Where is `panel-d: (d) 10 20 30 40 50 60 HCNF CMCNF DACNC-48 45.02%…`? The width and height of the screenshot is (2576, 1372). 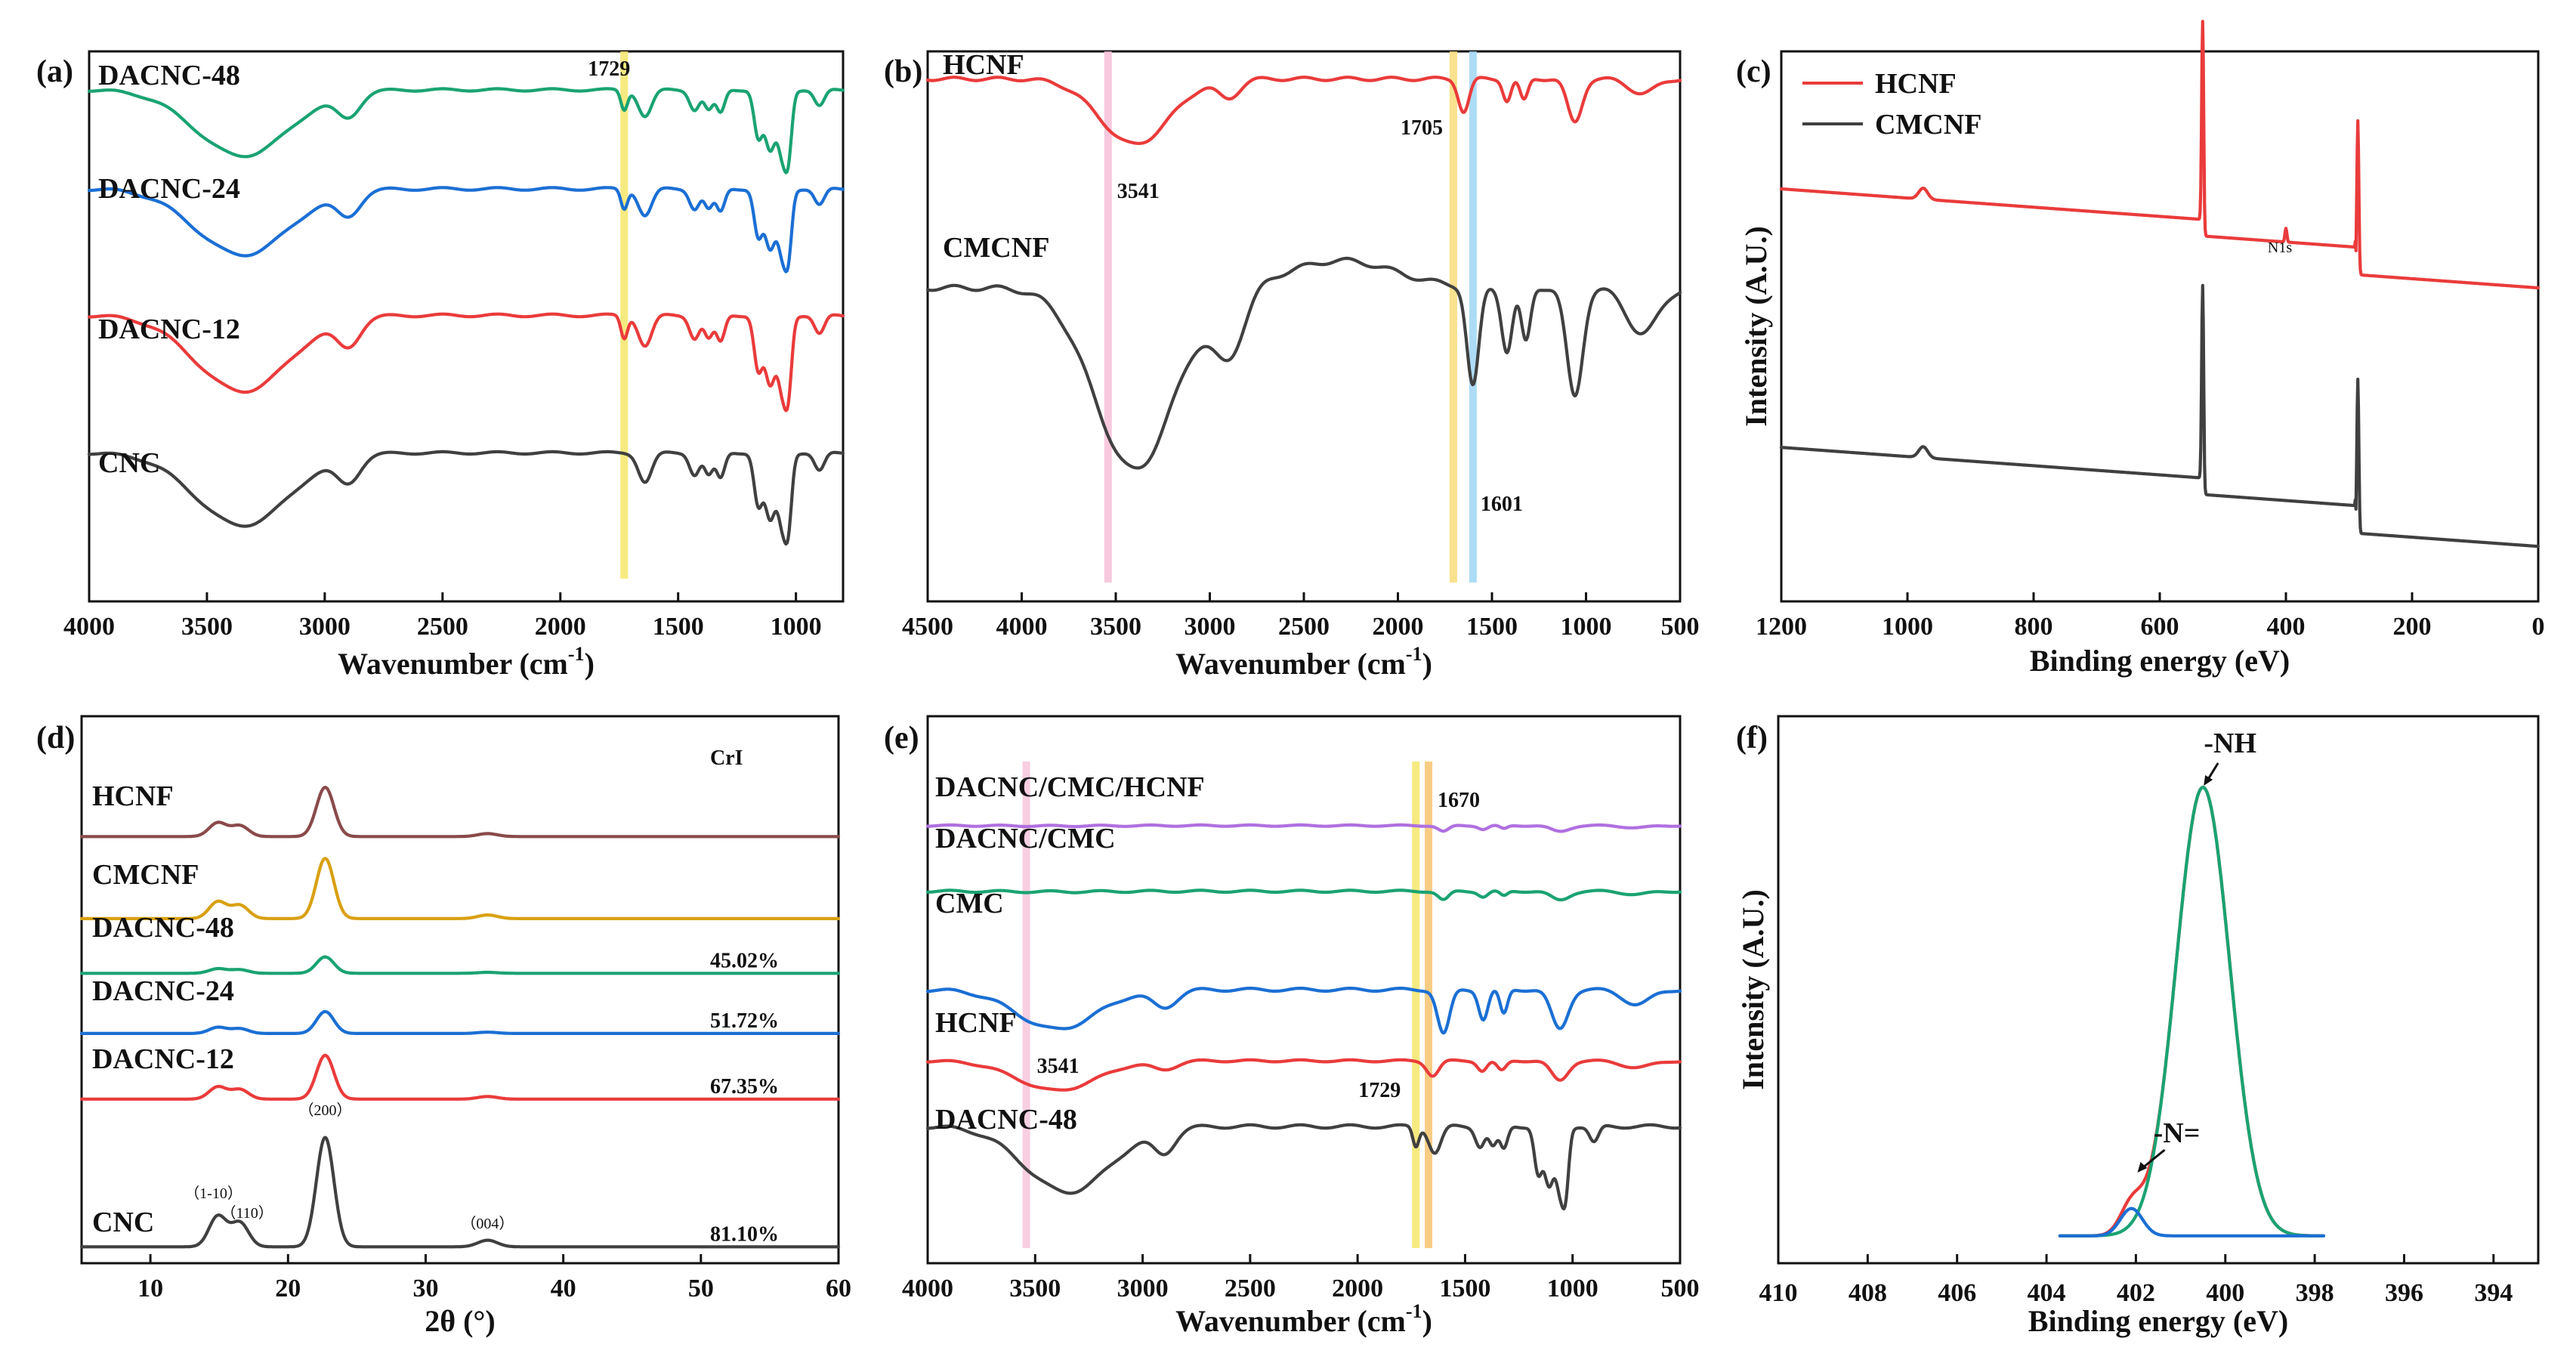 panel-d: (d) 10 20 30 40 50 60 HCNF CMCNF DACNC-48 45.02%… is located at coordinates (443, 1026).